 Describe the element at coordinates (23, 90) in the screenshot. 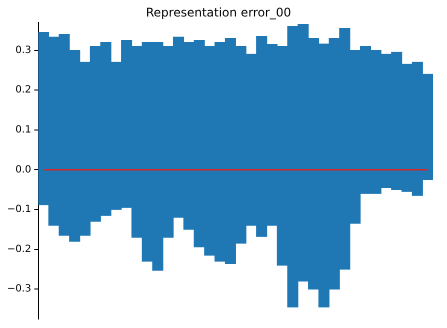

I see `y-tick-label: 0.2` at that location.